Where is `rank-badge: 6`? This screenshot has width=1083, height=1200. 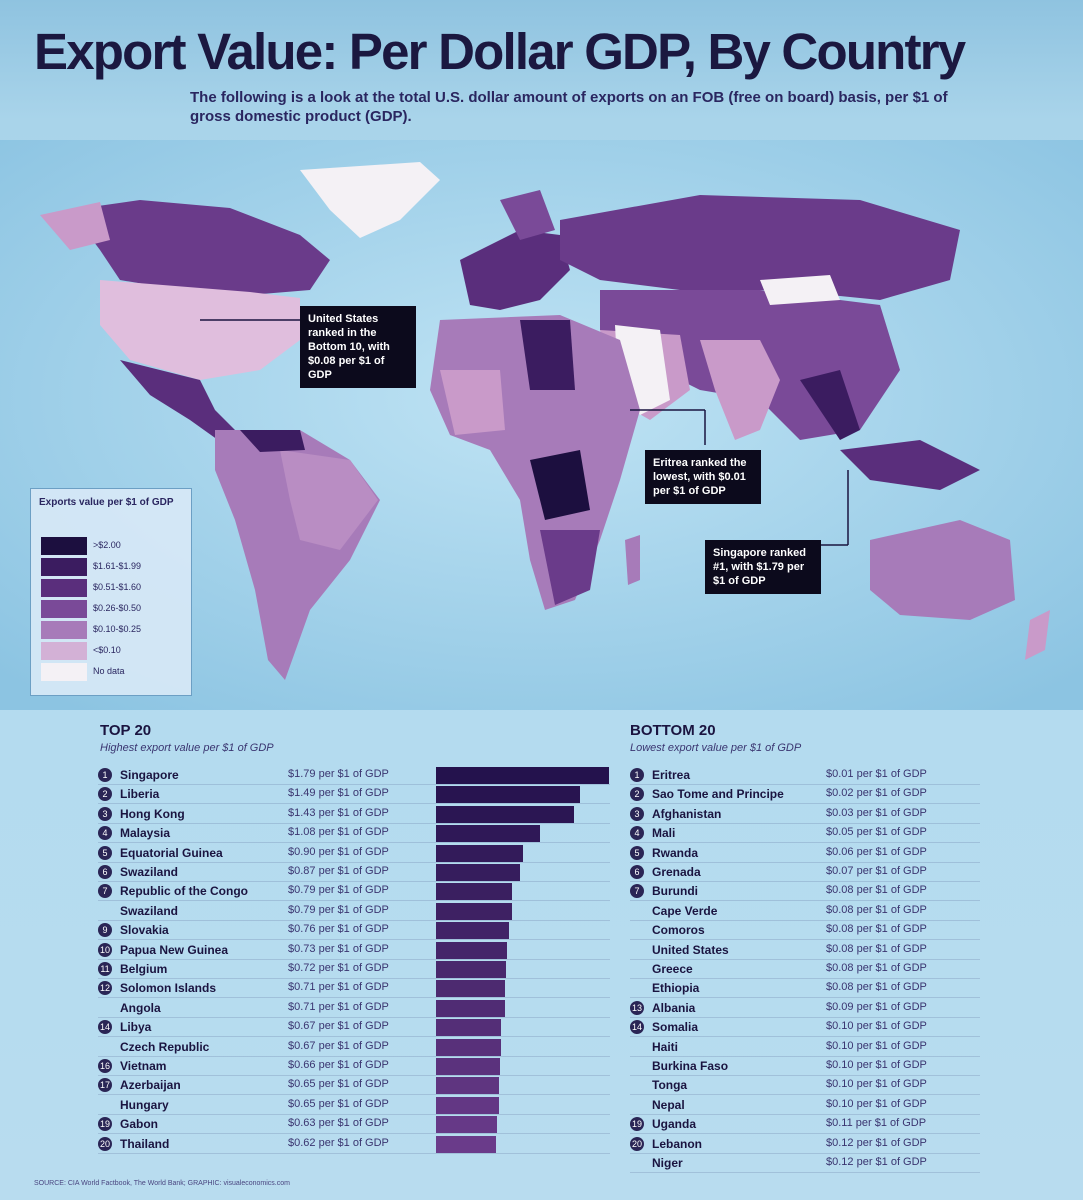 rank-badge: 6 is located at coordinates (637, 872).